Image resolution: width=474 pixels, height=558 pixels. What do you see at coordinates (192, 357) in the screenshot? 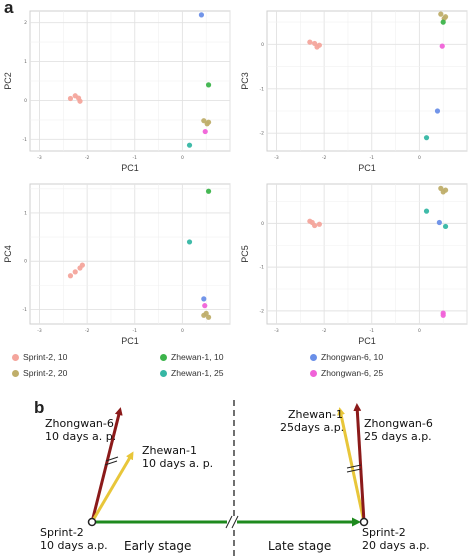
I see `legend-item: Zhewan-1, 10` at bounding box center [192, 357].